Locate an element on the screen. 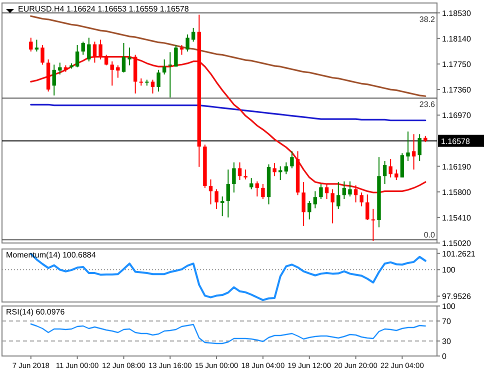 The width and height of the screenshot is (500, 375). y-tick-label: 1.16970 is located at coordinates (457, 115).